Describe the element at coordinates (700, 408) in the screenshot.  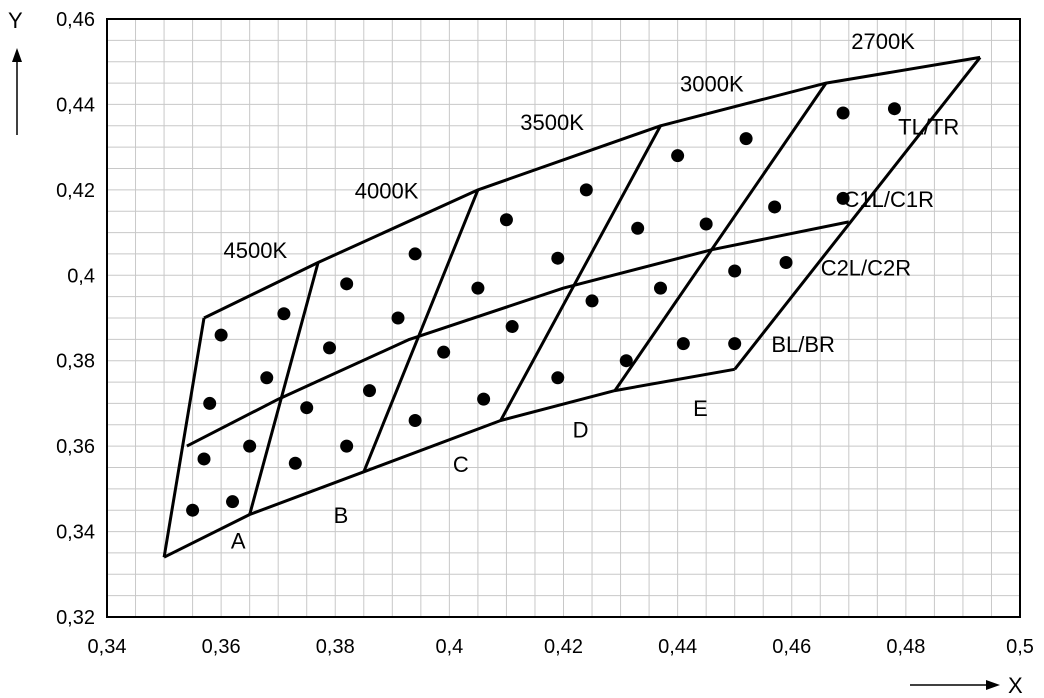
I see `annotation-label: E` at that location.